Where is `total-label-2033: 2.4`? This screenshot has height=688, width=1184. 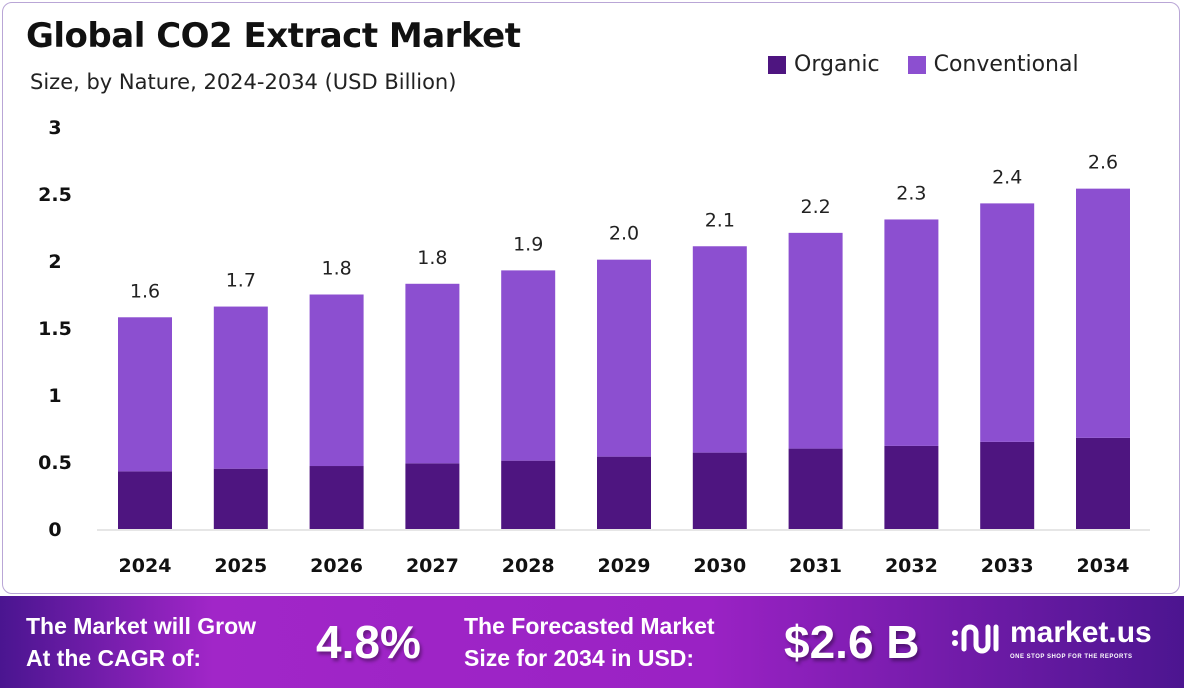
total-label-2033: 2.4 is located at coordinates (1007, 177).